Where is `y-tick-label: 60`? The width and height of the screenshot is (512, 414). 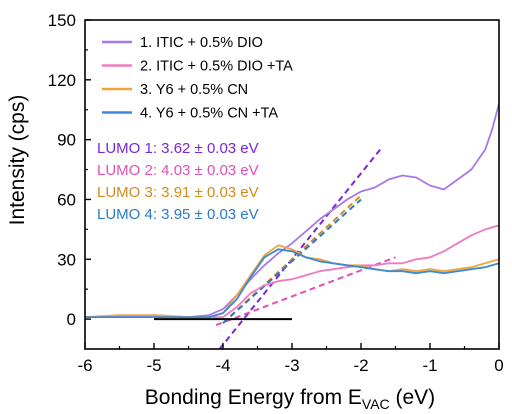 y-tick-label: 60 is located at coordinates (66, 199).